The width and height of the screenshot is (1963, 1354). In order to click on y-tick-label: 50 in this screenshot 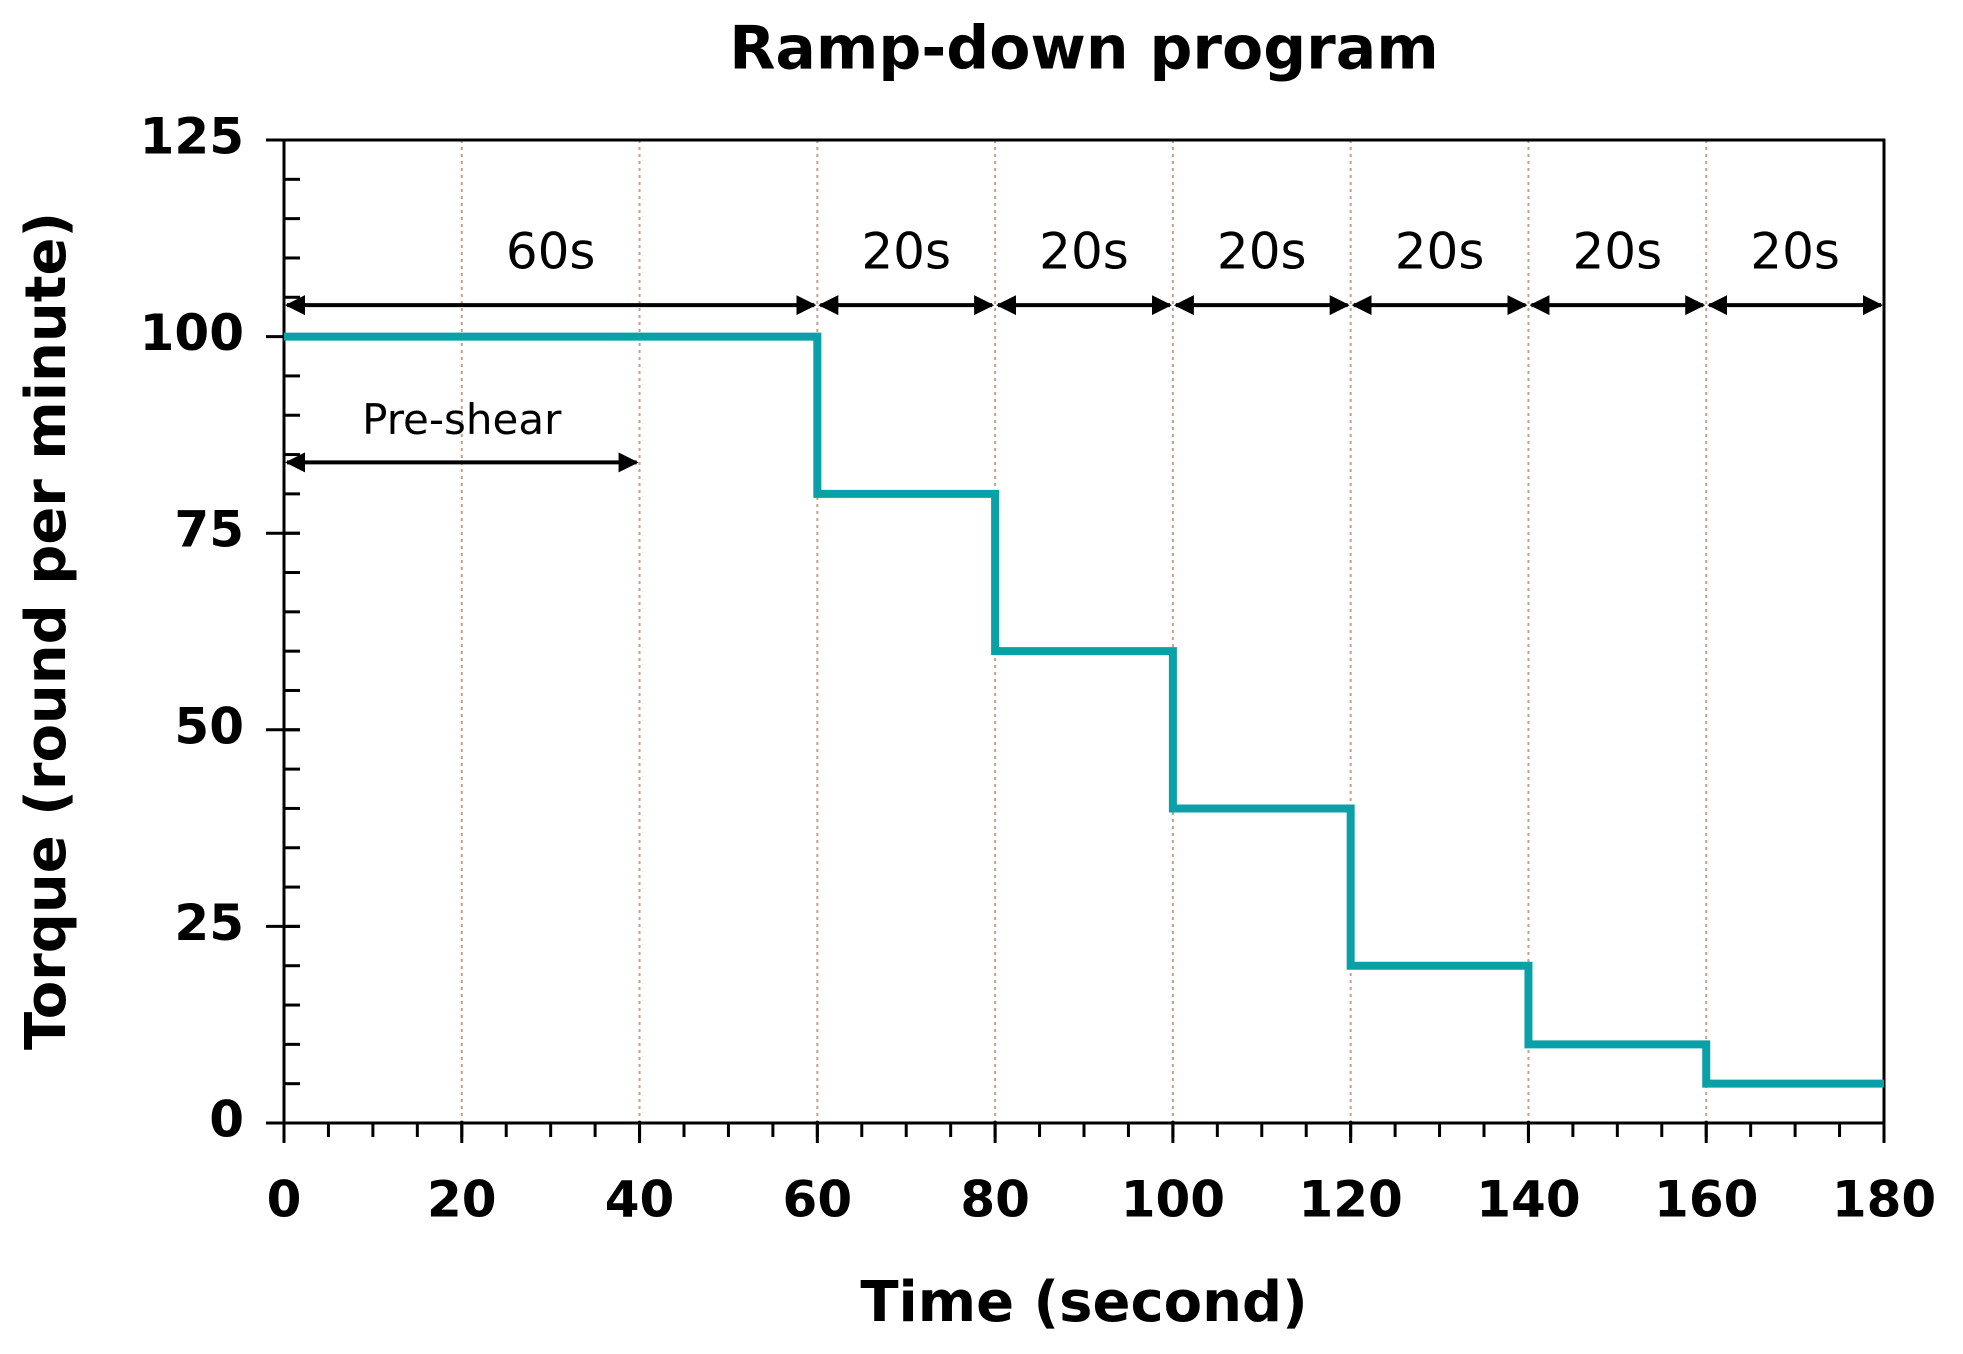, I will do `click(209, 726)`.